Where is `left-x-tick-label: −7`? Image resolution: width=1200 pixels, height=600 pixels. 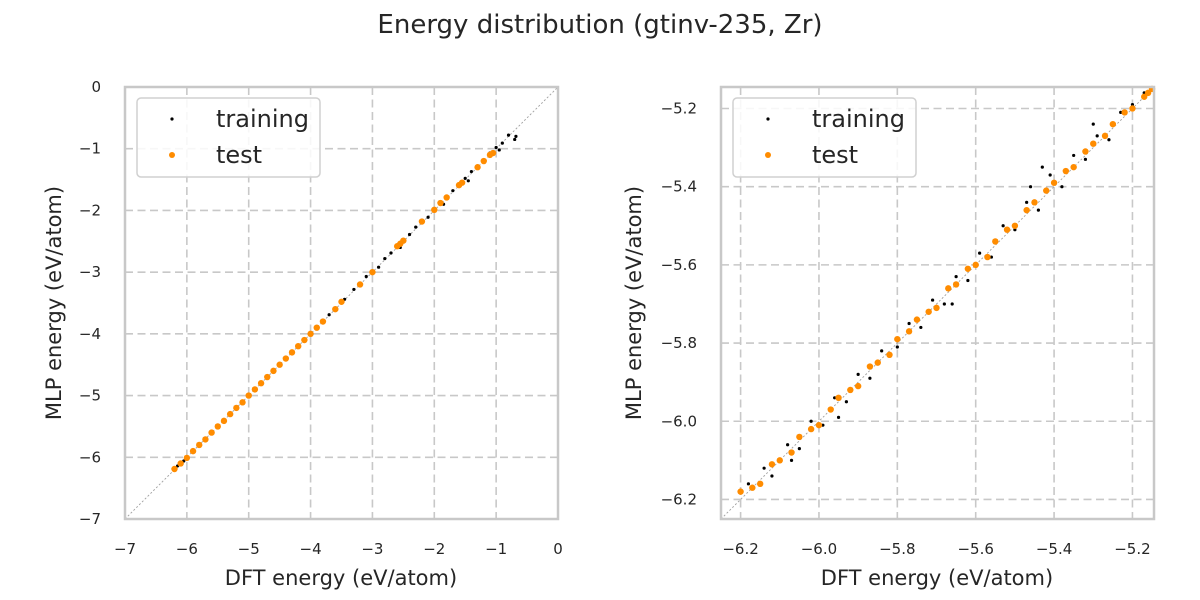
left-x-tick-label: −7 is located at coordinates (125, 549).